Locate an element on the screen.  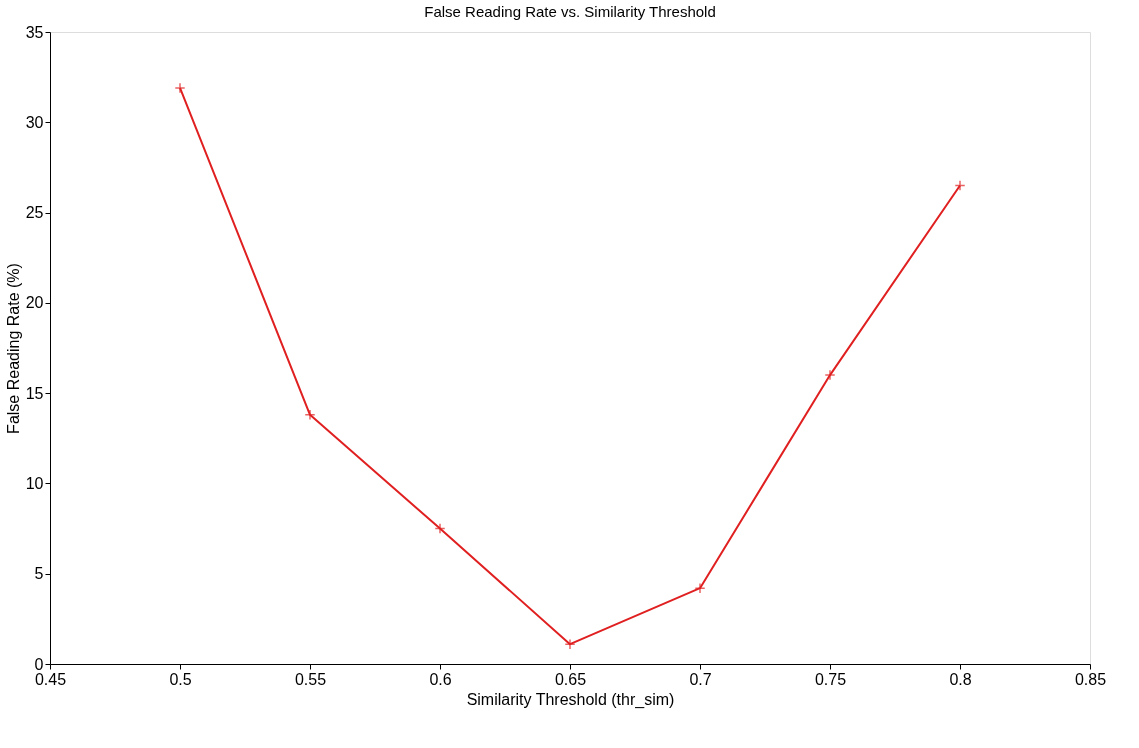
x-tick-label: 0.45 is located at coordinates (50, 679).